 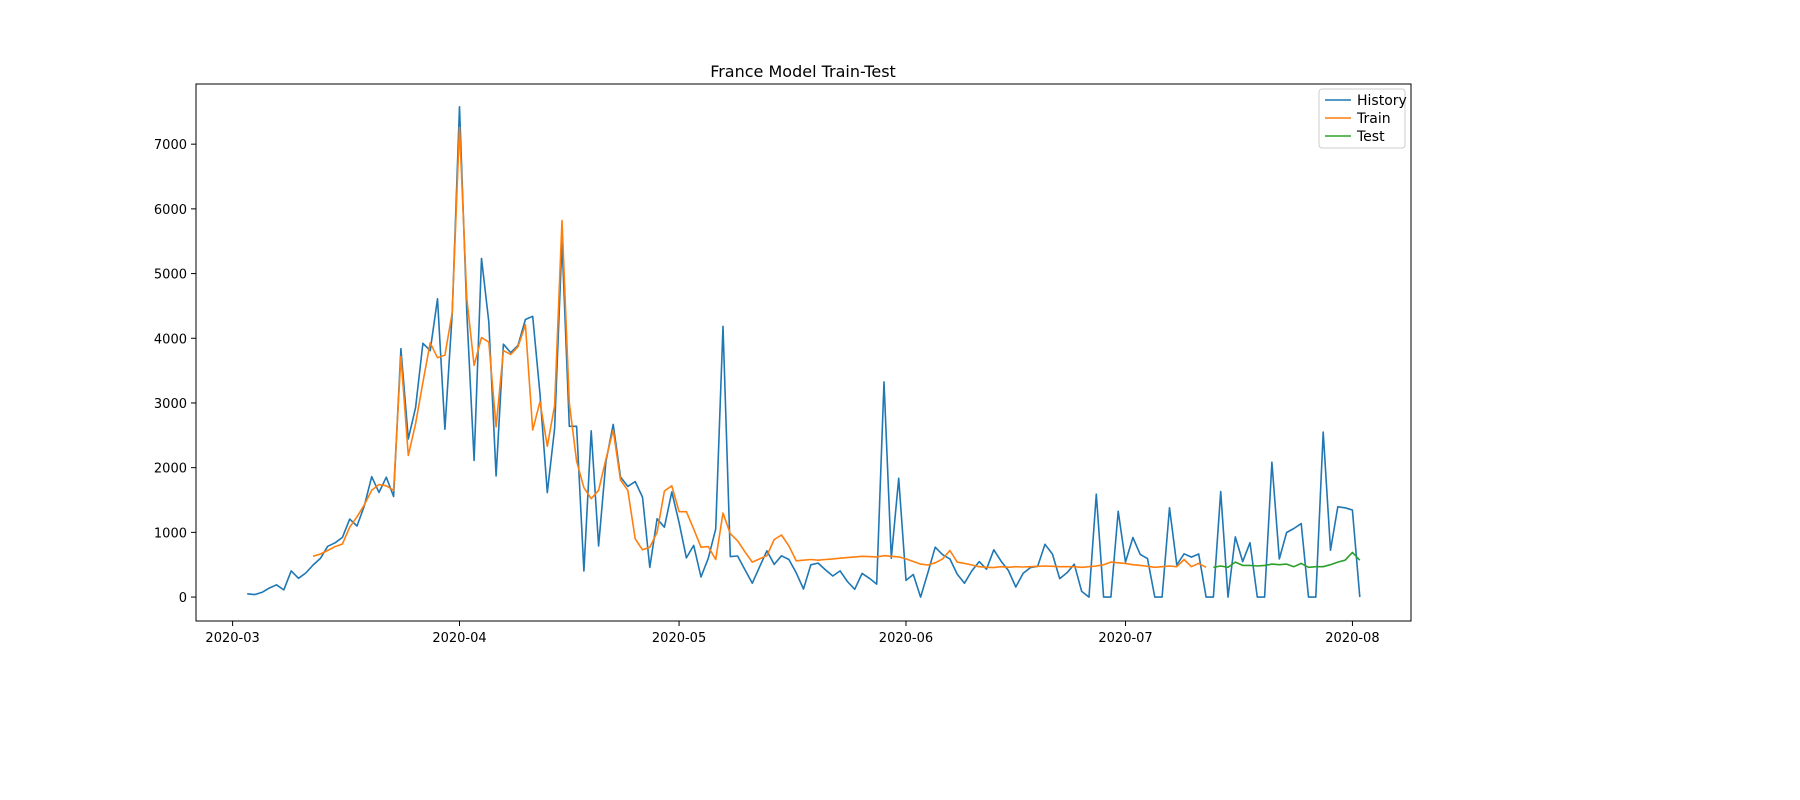 What do you see at coordinates (679, 638) in the screenshot?
I see `x-tick-label: 2020-05` at bounding box center [679, 638].